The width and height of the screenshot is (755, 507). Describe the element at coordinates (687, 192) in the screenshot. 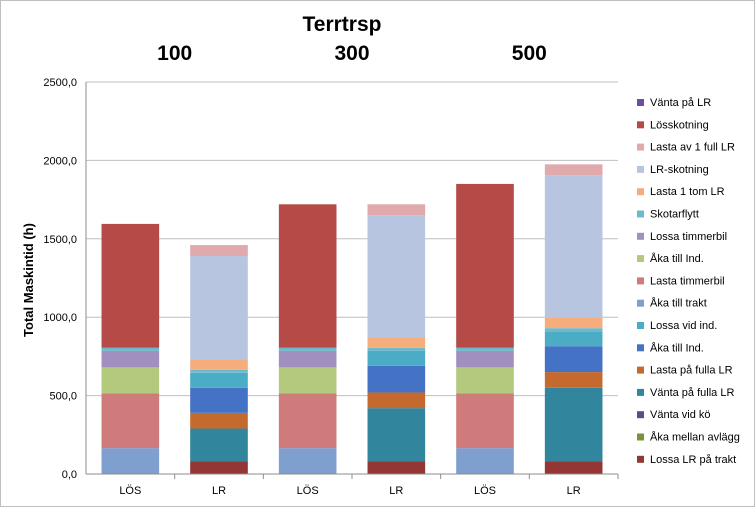

I see `legend-entry: Lasta 1 tom LR` at that location.